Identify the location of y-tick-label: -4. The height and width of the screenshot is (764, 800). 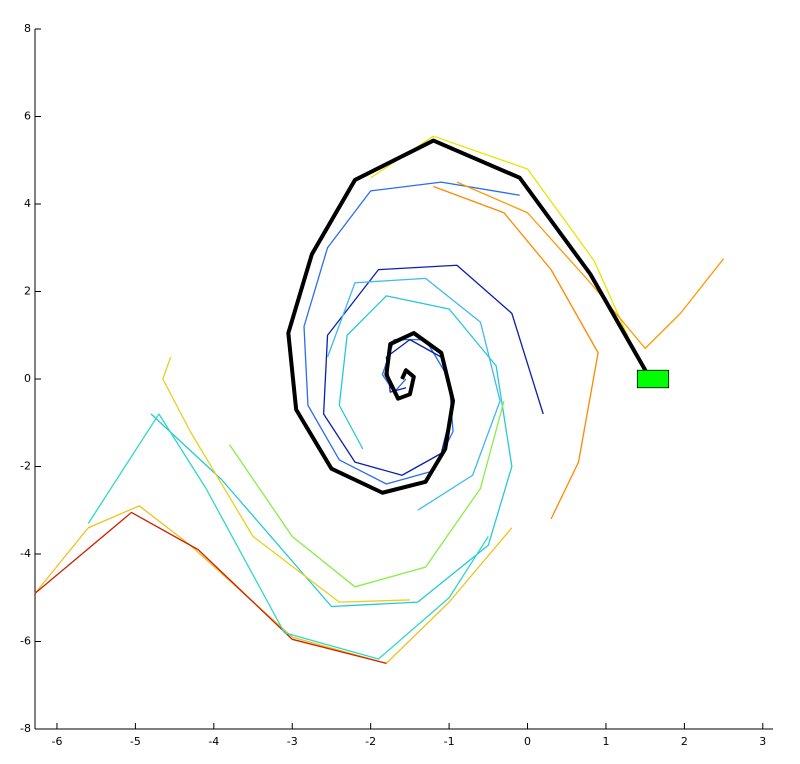
(25, 553).